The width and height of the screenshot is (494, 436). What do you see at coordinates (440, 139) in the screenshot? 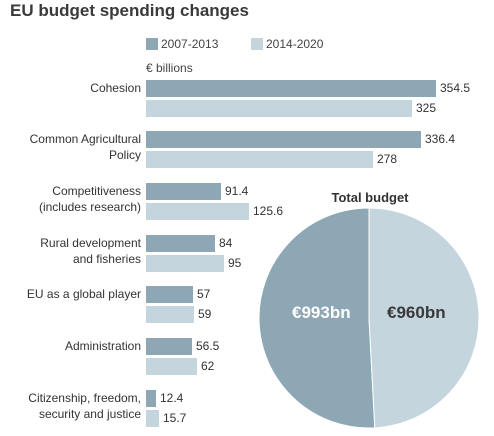
I see `value-label: 336.4` at bounding box center [440, 139].